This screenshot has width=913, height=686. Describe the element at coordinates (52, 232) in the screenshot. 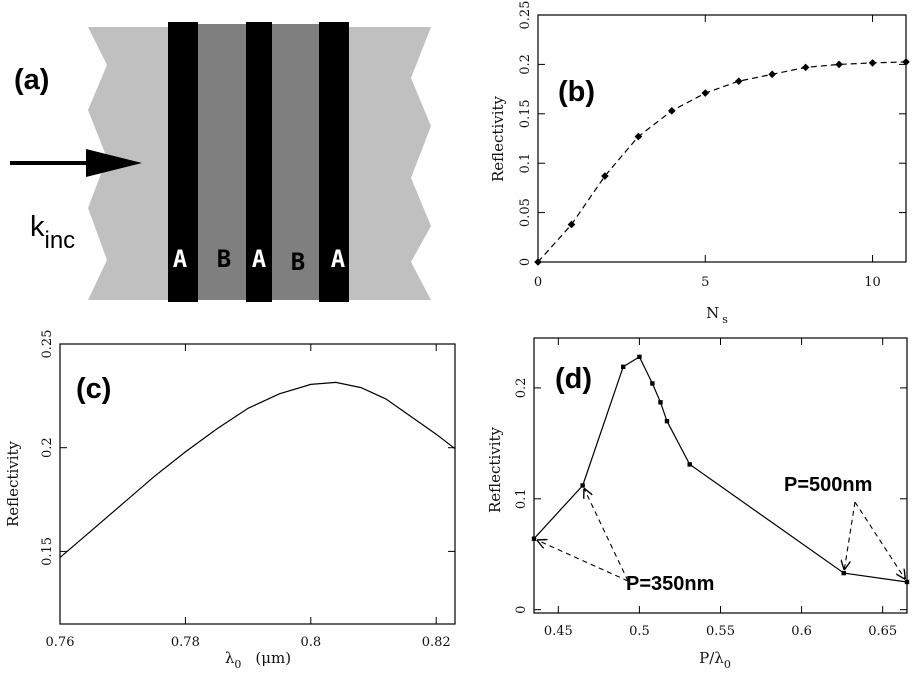

I see `wave-vector-label: kinc` at that location.